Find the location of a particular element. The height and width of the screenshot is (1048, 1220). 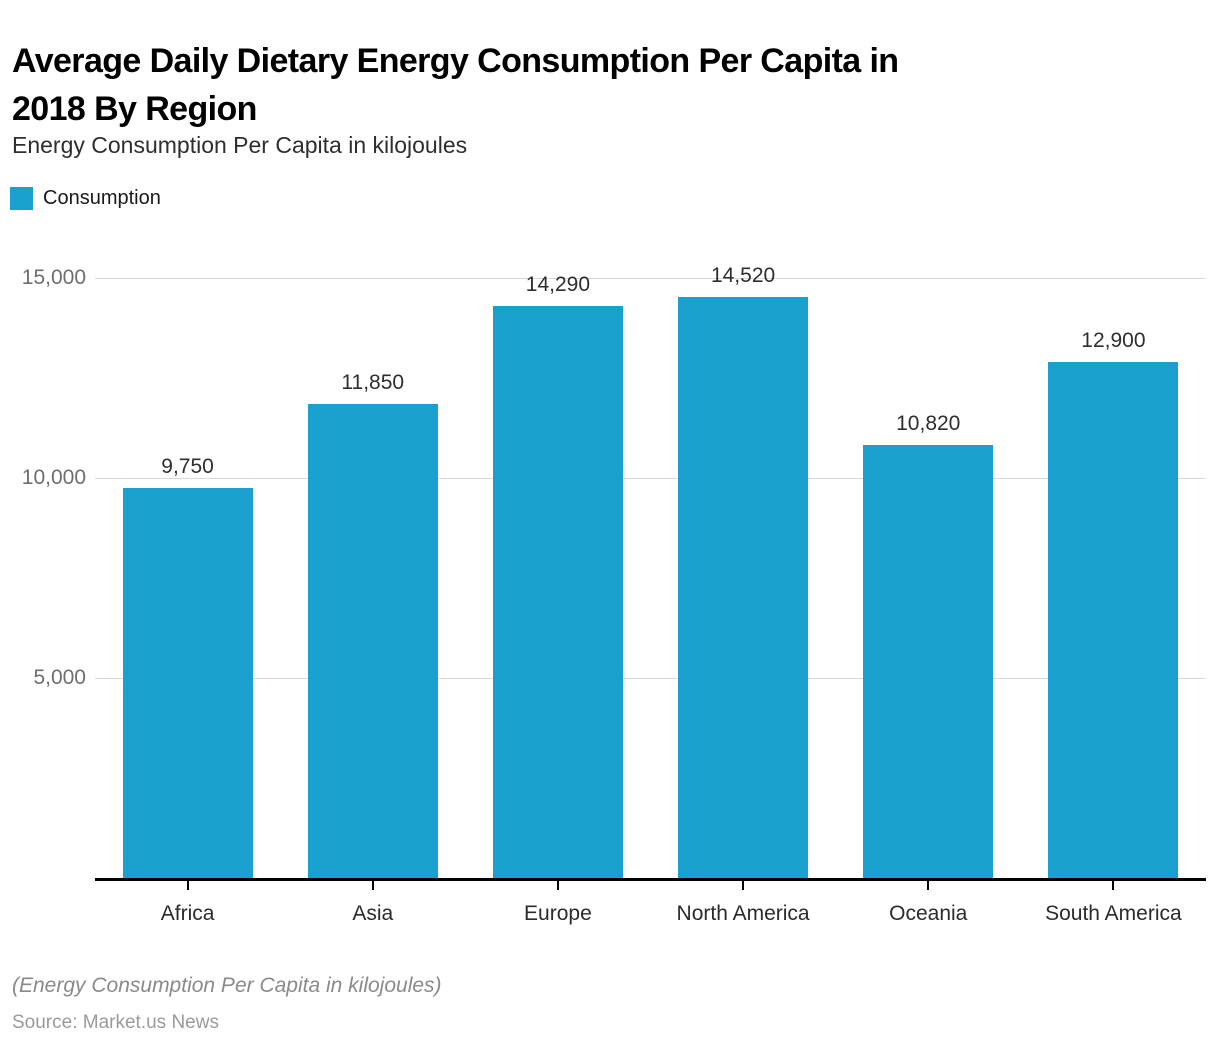

x-axis-line is located at coordinates (650, 879).